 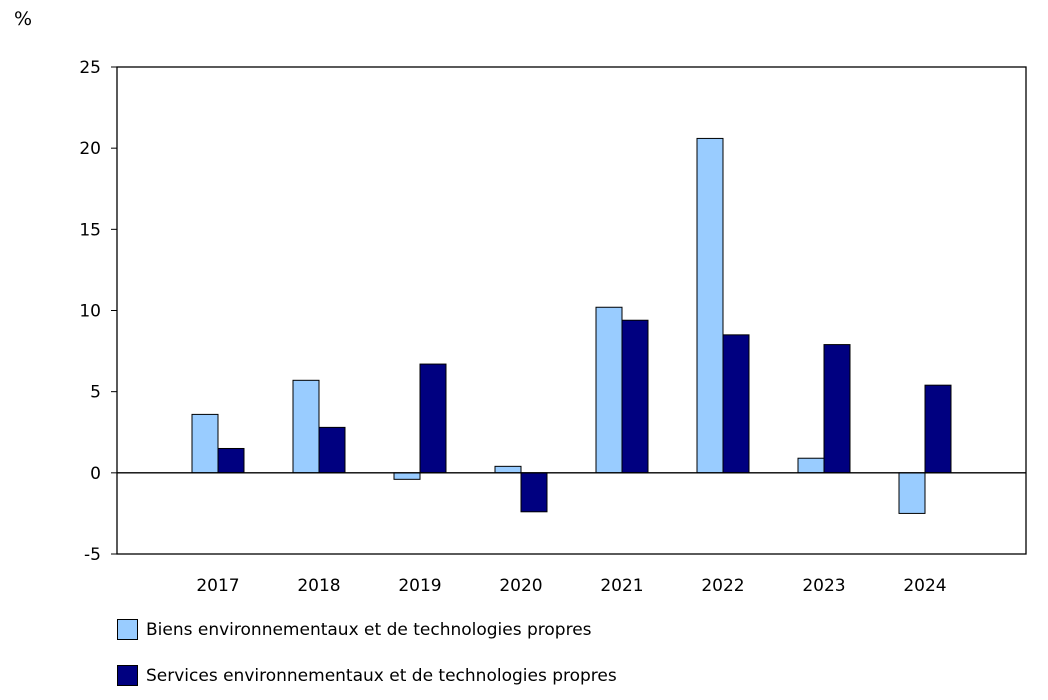 I want to click on bar-services-2018, so click(x=332, y=450).